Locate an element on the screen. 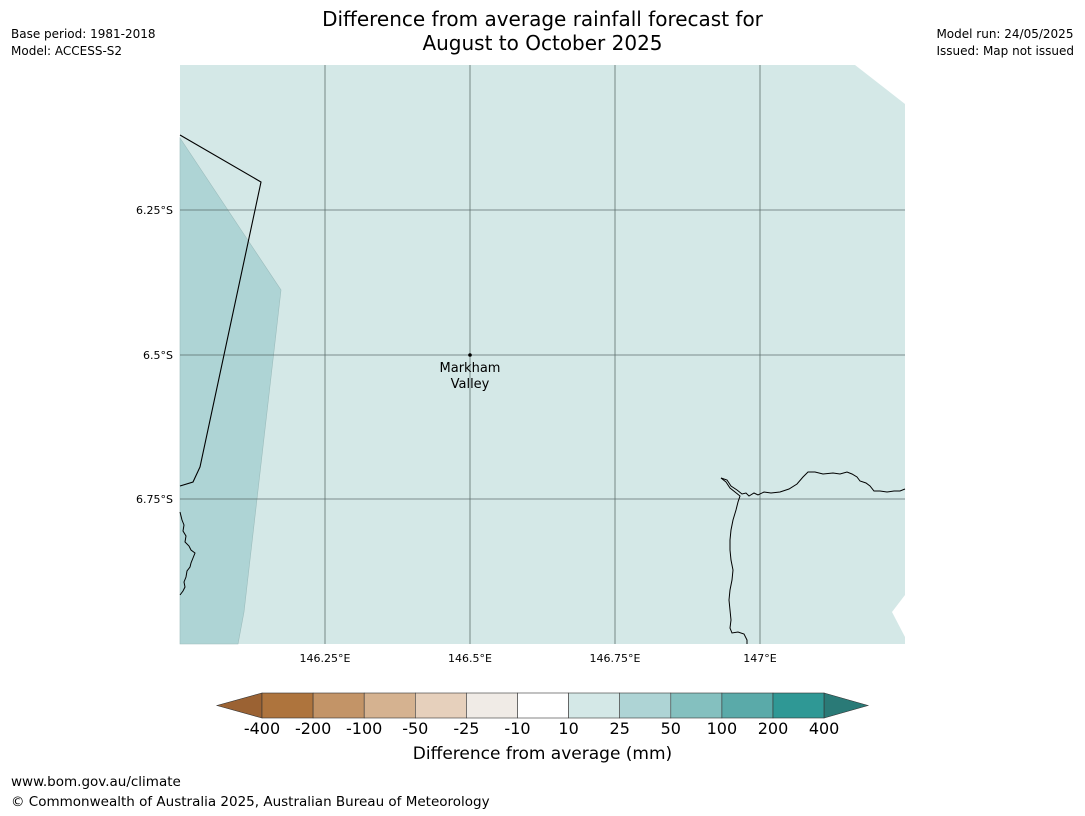  colorbar-tick-label: -200 is located at coordinates (313, 728).